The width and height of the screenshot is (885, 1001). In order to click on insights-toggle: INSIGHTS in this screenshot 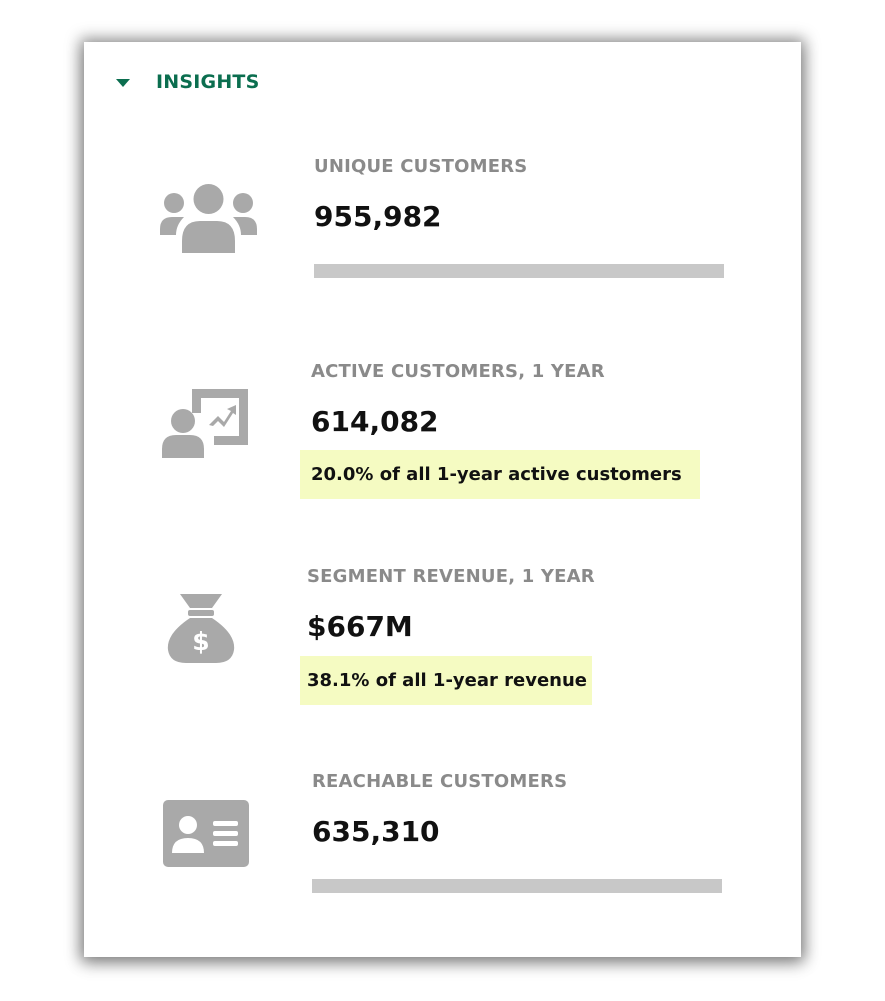, I will do `click(187, 82)`.